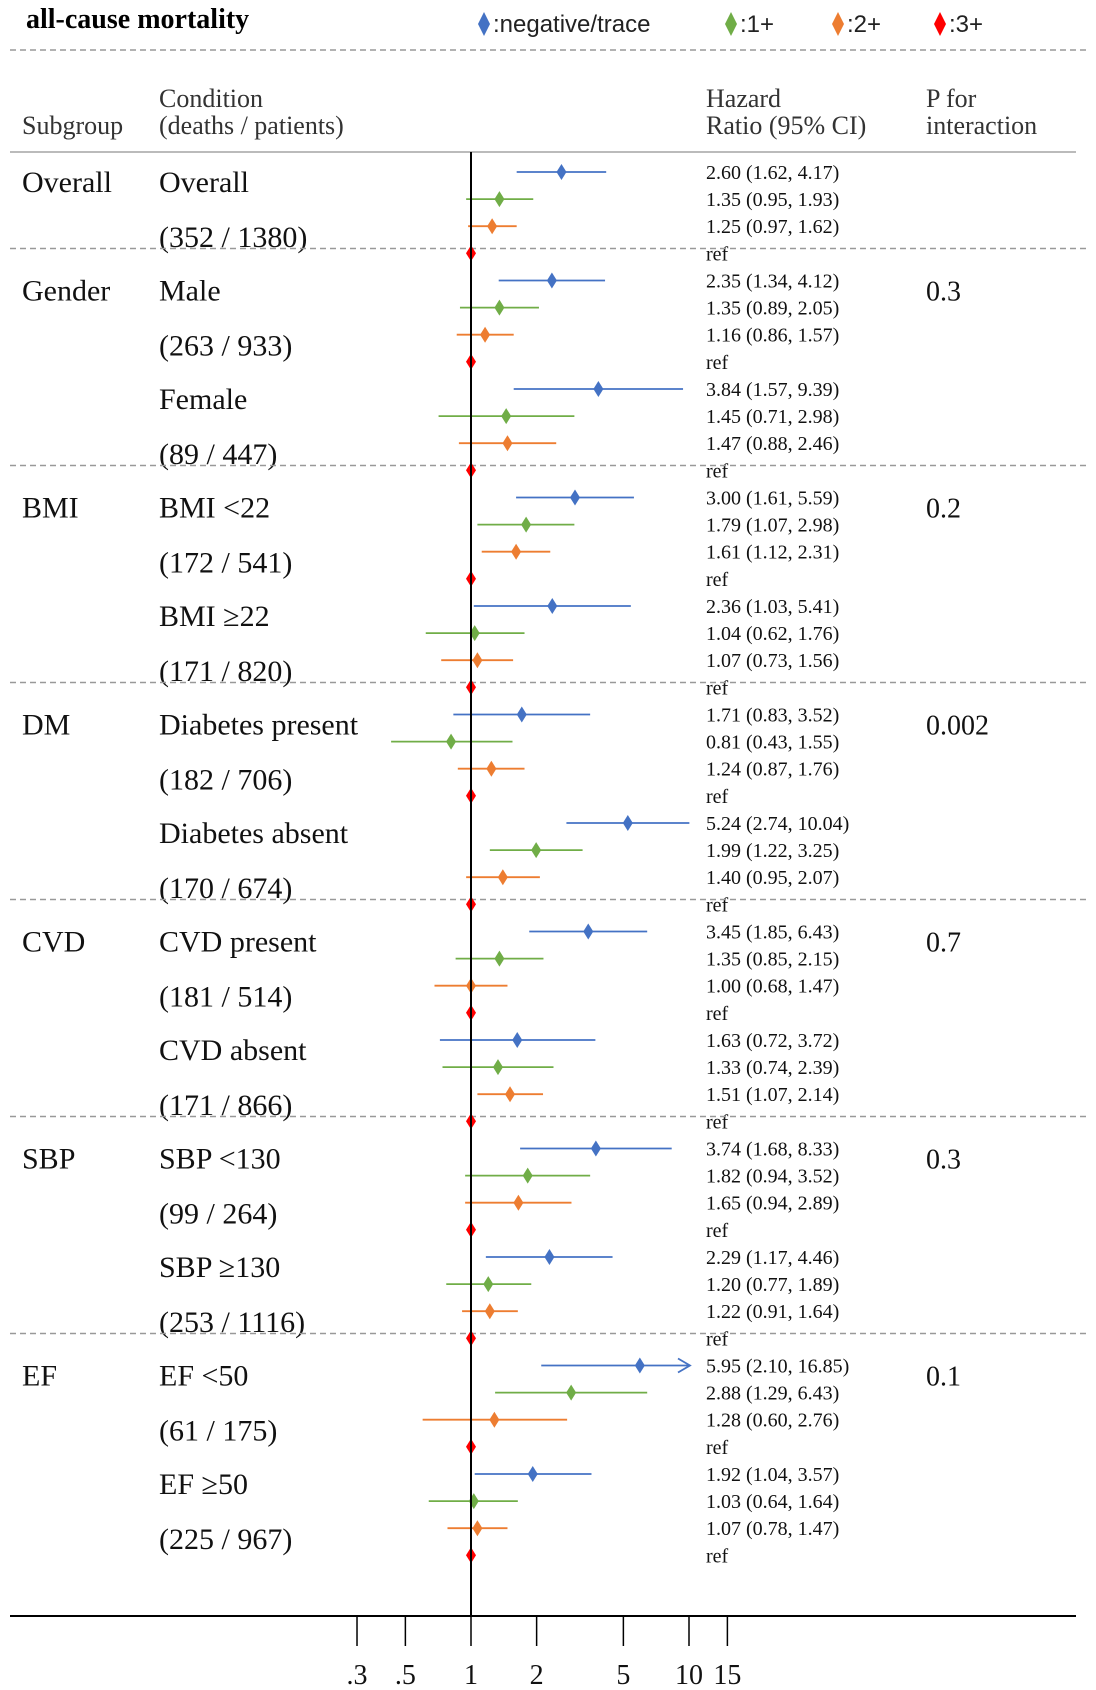 This screenshot has height=1690, width=1096. Describe the element at coordinates (772, 743) in the screenshot. I see `hr-text-1plus: 0.81 (0.43, 1.55)` at that location.